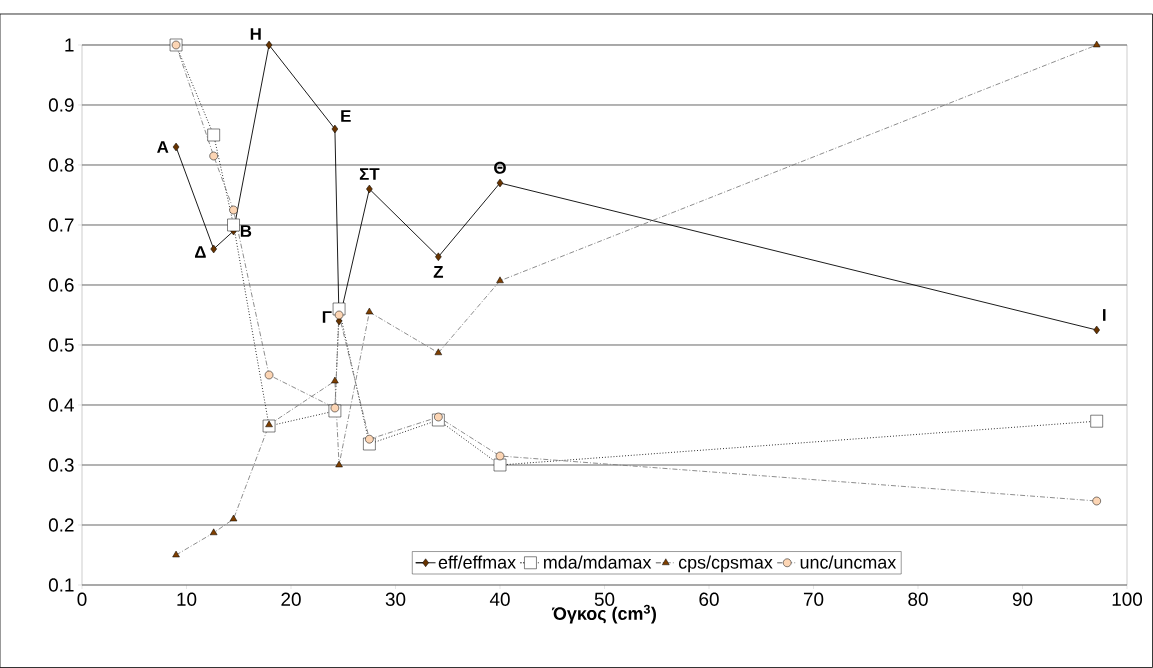  What do you see at coordinates (709, 599) in the screenshot?
I see `x-tick-label: 60` at bounding box center [709, 599].